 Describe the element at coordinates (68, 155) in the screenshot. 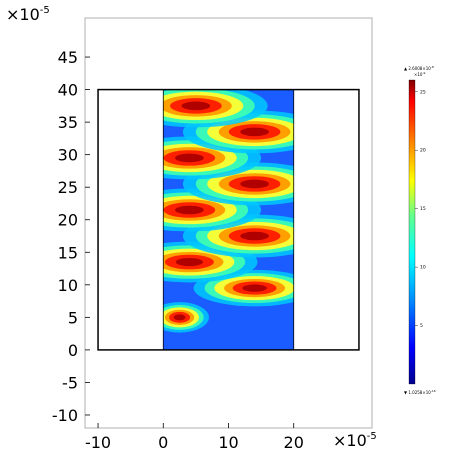

I see `y-tick-label: 30` at that location.